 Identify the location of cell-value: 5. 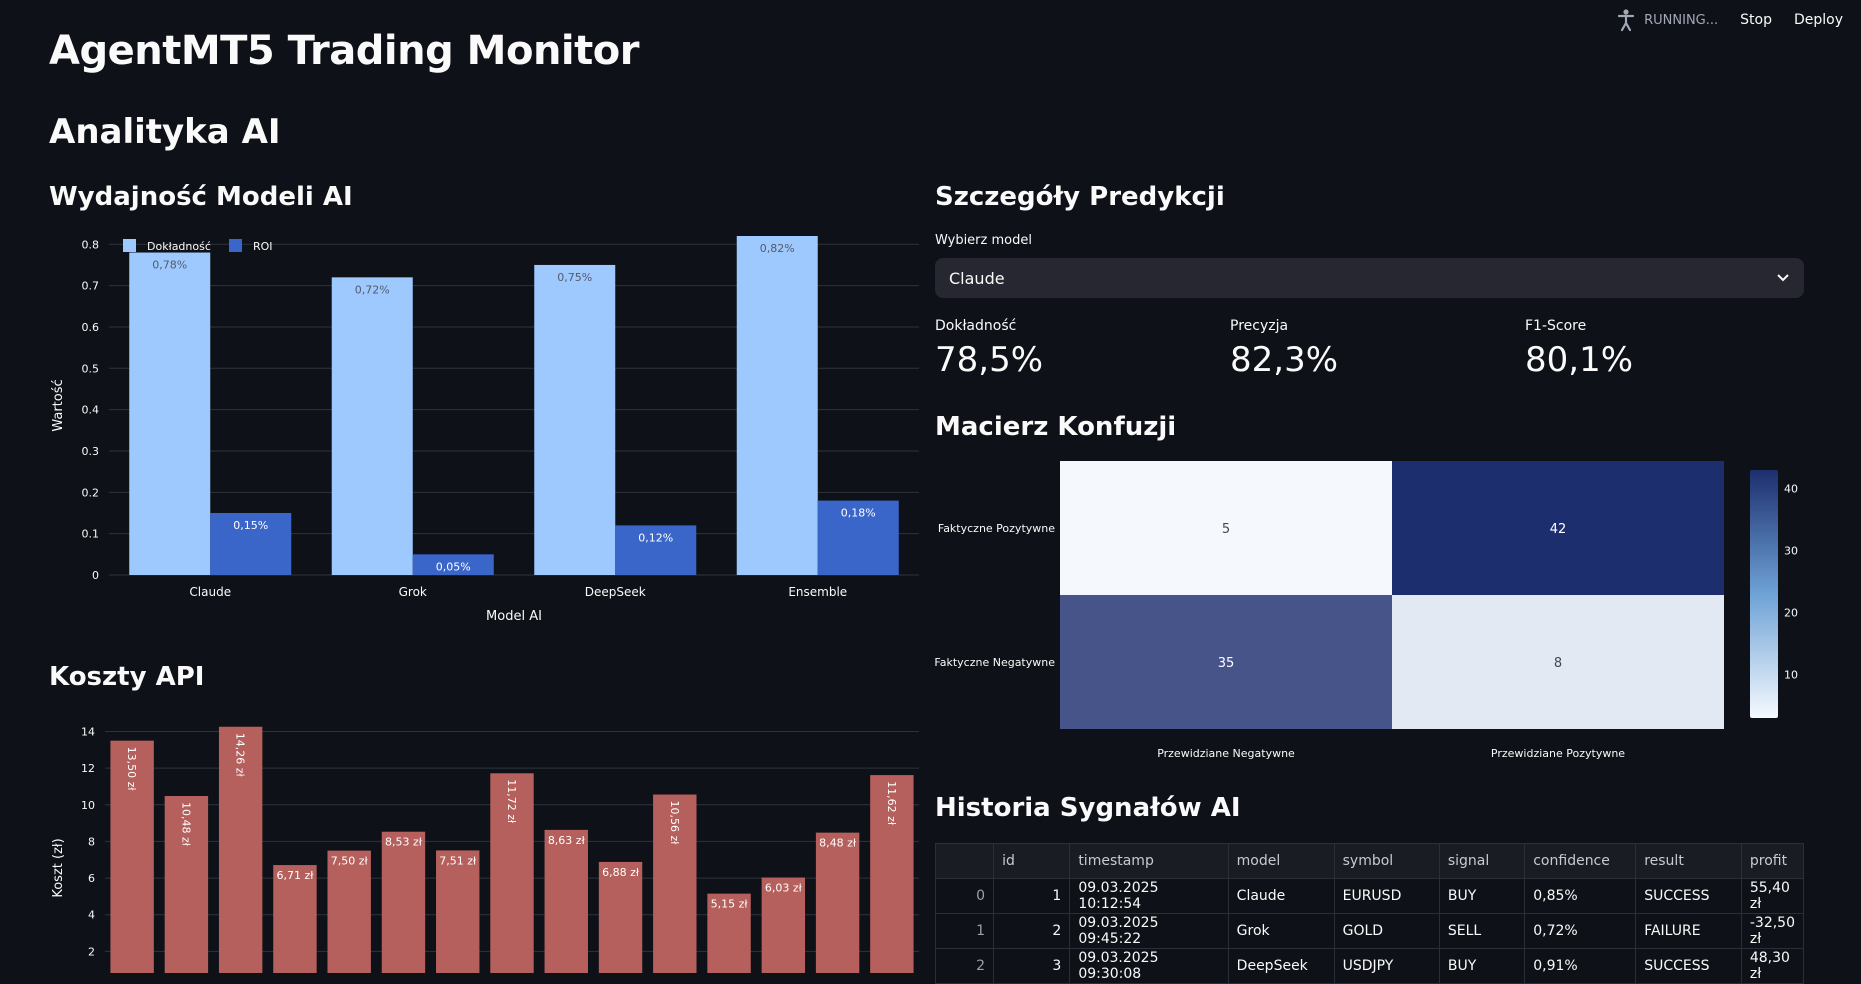
(1226, 529).